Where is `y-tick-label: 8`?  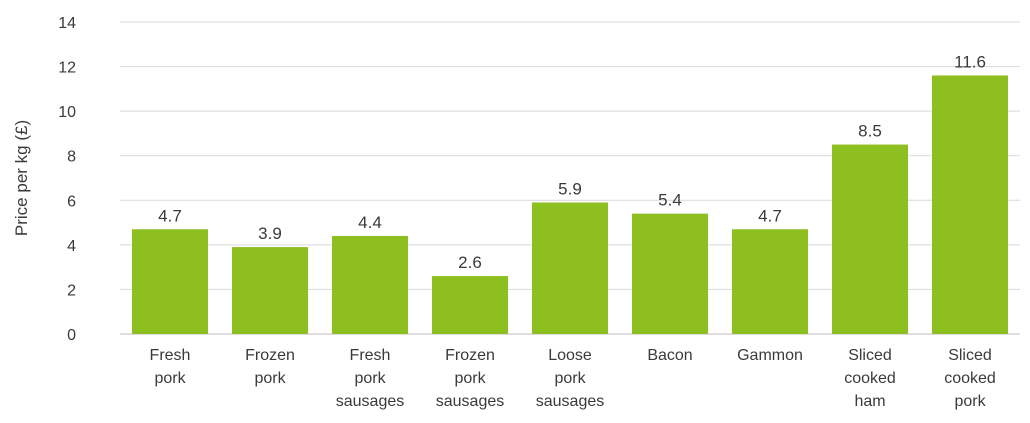 y-tick-label: 8 is located at coordinates (71, 157).